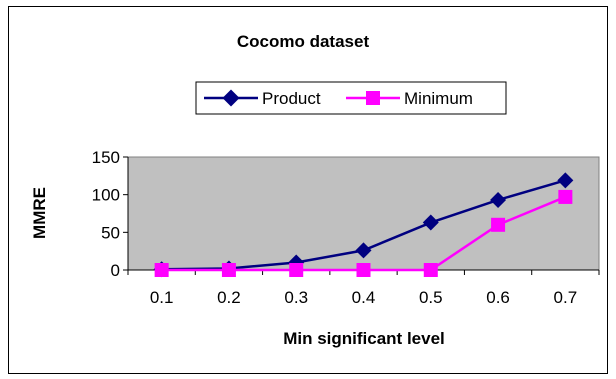 This screenshot has width=616, height=379. Describe the element at coordinates (39, 213) in the screenshot. I see `y-axis-label: MMRE` at that location.